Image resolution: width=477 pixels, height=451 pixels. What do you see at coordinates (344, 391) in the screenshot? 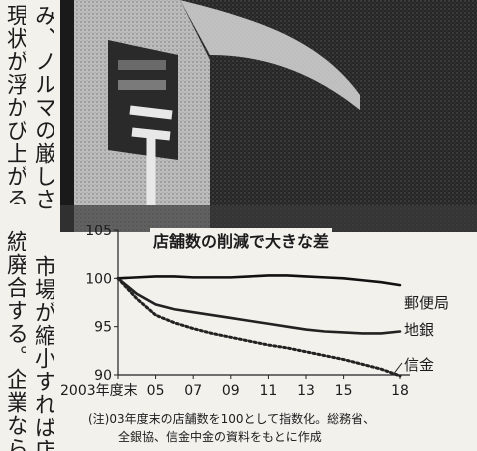
I see `x-tick-label: 15` at bounding box center [344, 391].